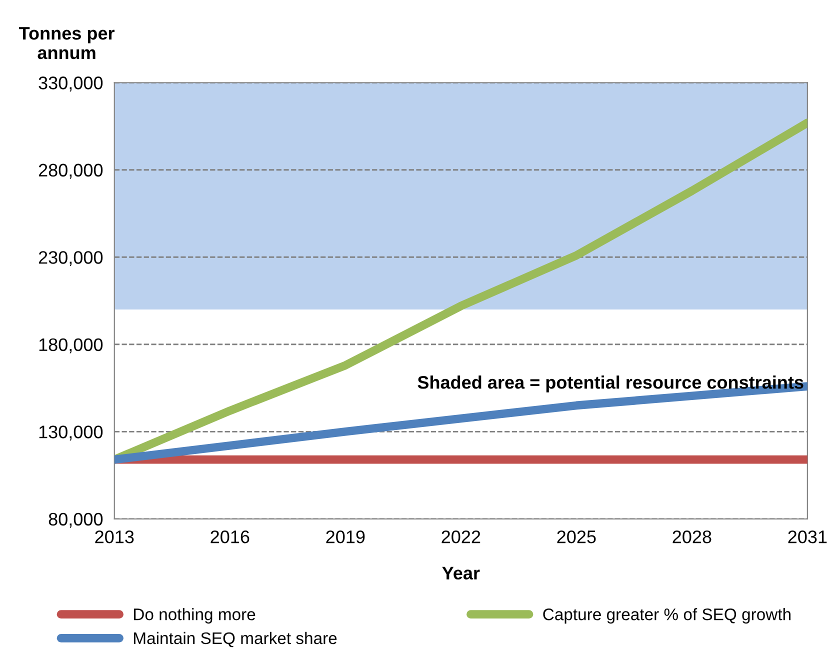 The image size is (835, 661). What do you see at coordinates (70, 171) in the screenshot?
I see `y-tick-label: 280,000` at bounding box center [70, 171].